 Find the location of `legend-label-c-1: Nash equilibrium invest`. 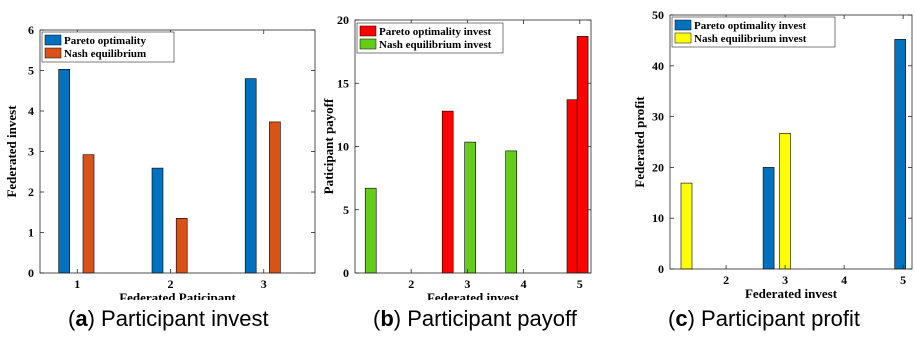

legend-label-c-1: Nash equilibrium invest is located at coordinates (750, 39).